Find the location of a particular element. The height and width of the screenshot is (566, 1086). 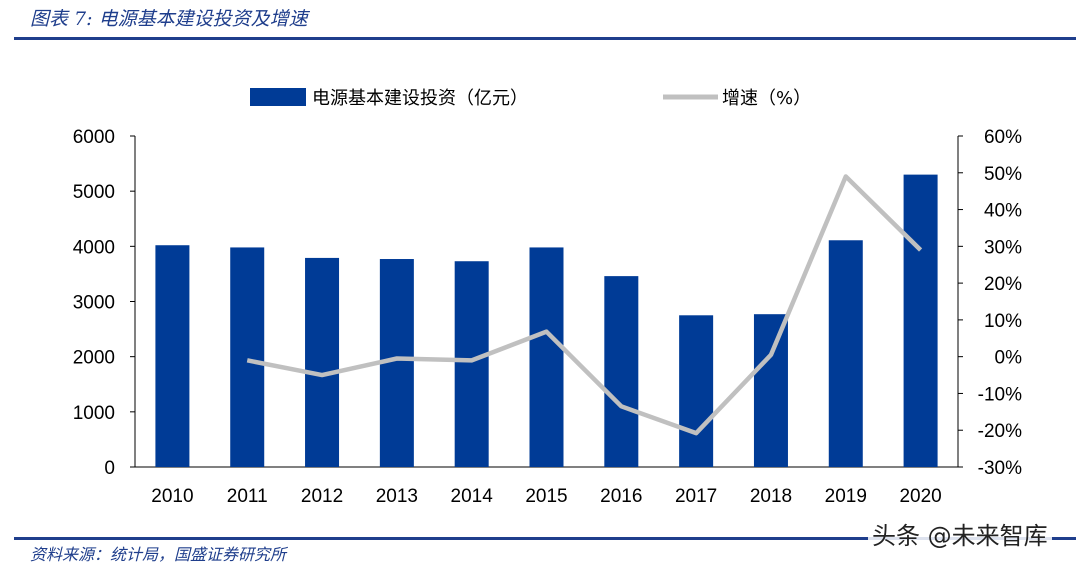

bar-2018 is located at coordinates (770, 390).